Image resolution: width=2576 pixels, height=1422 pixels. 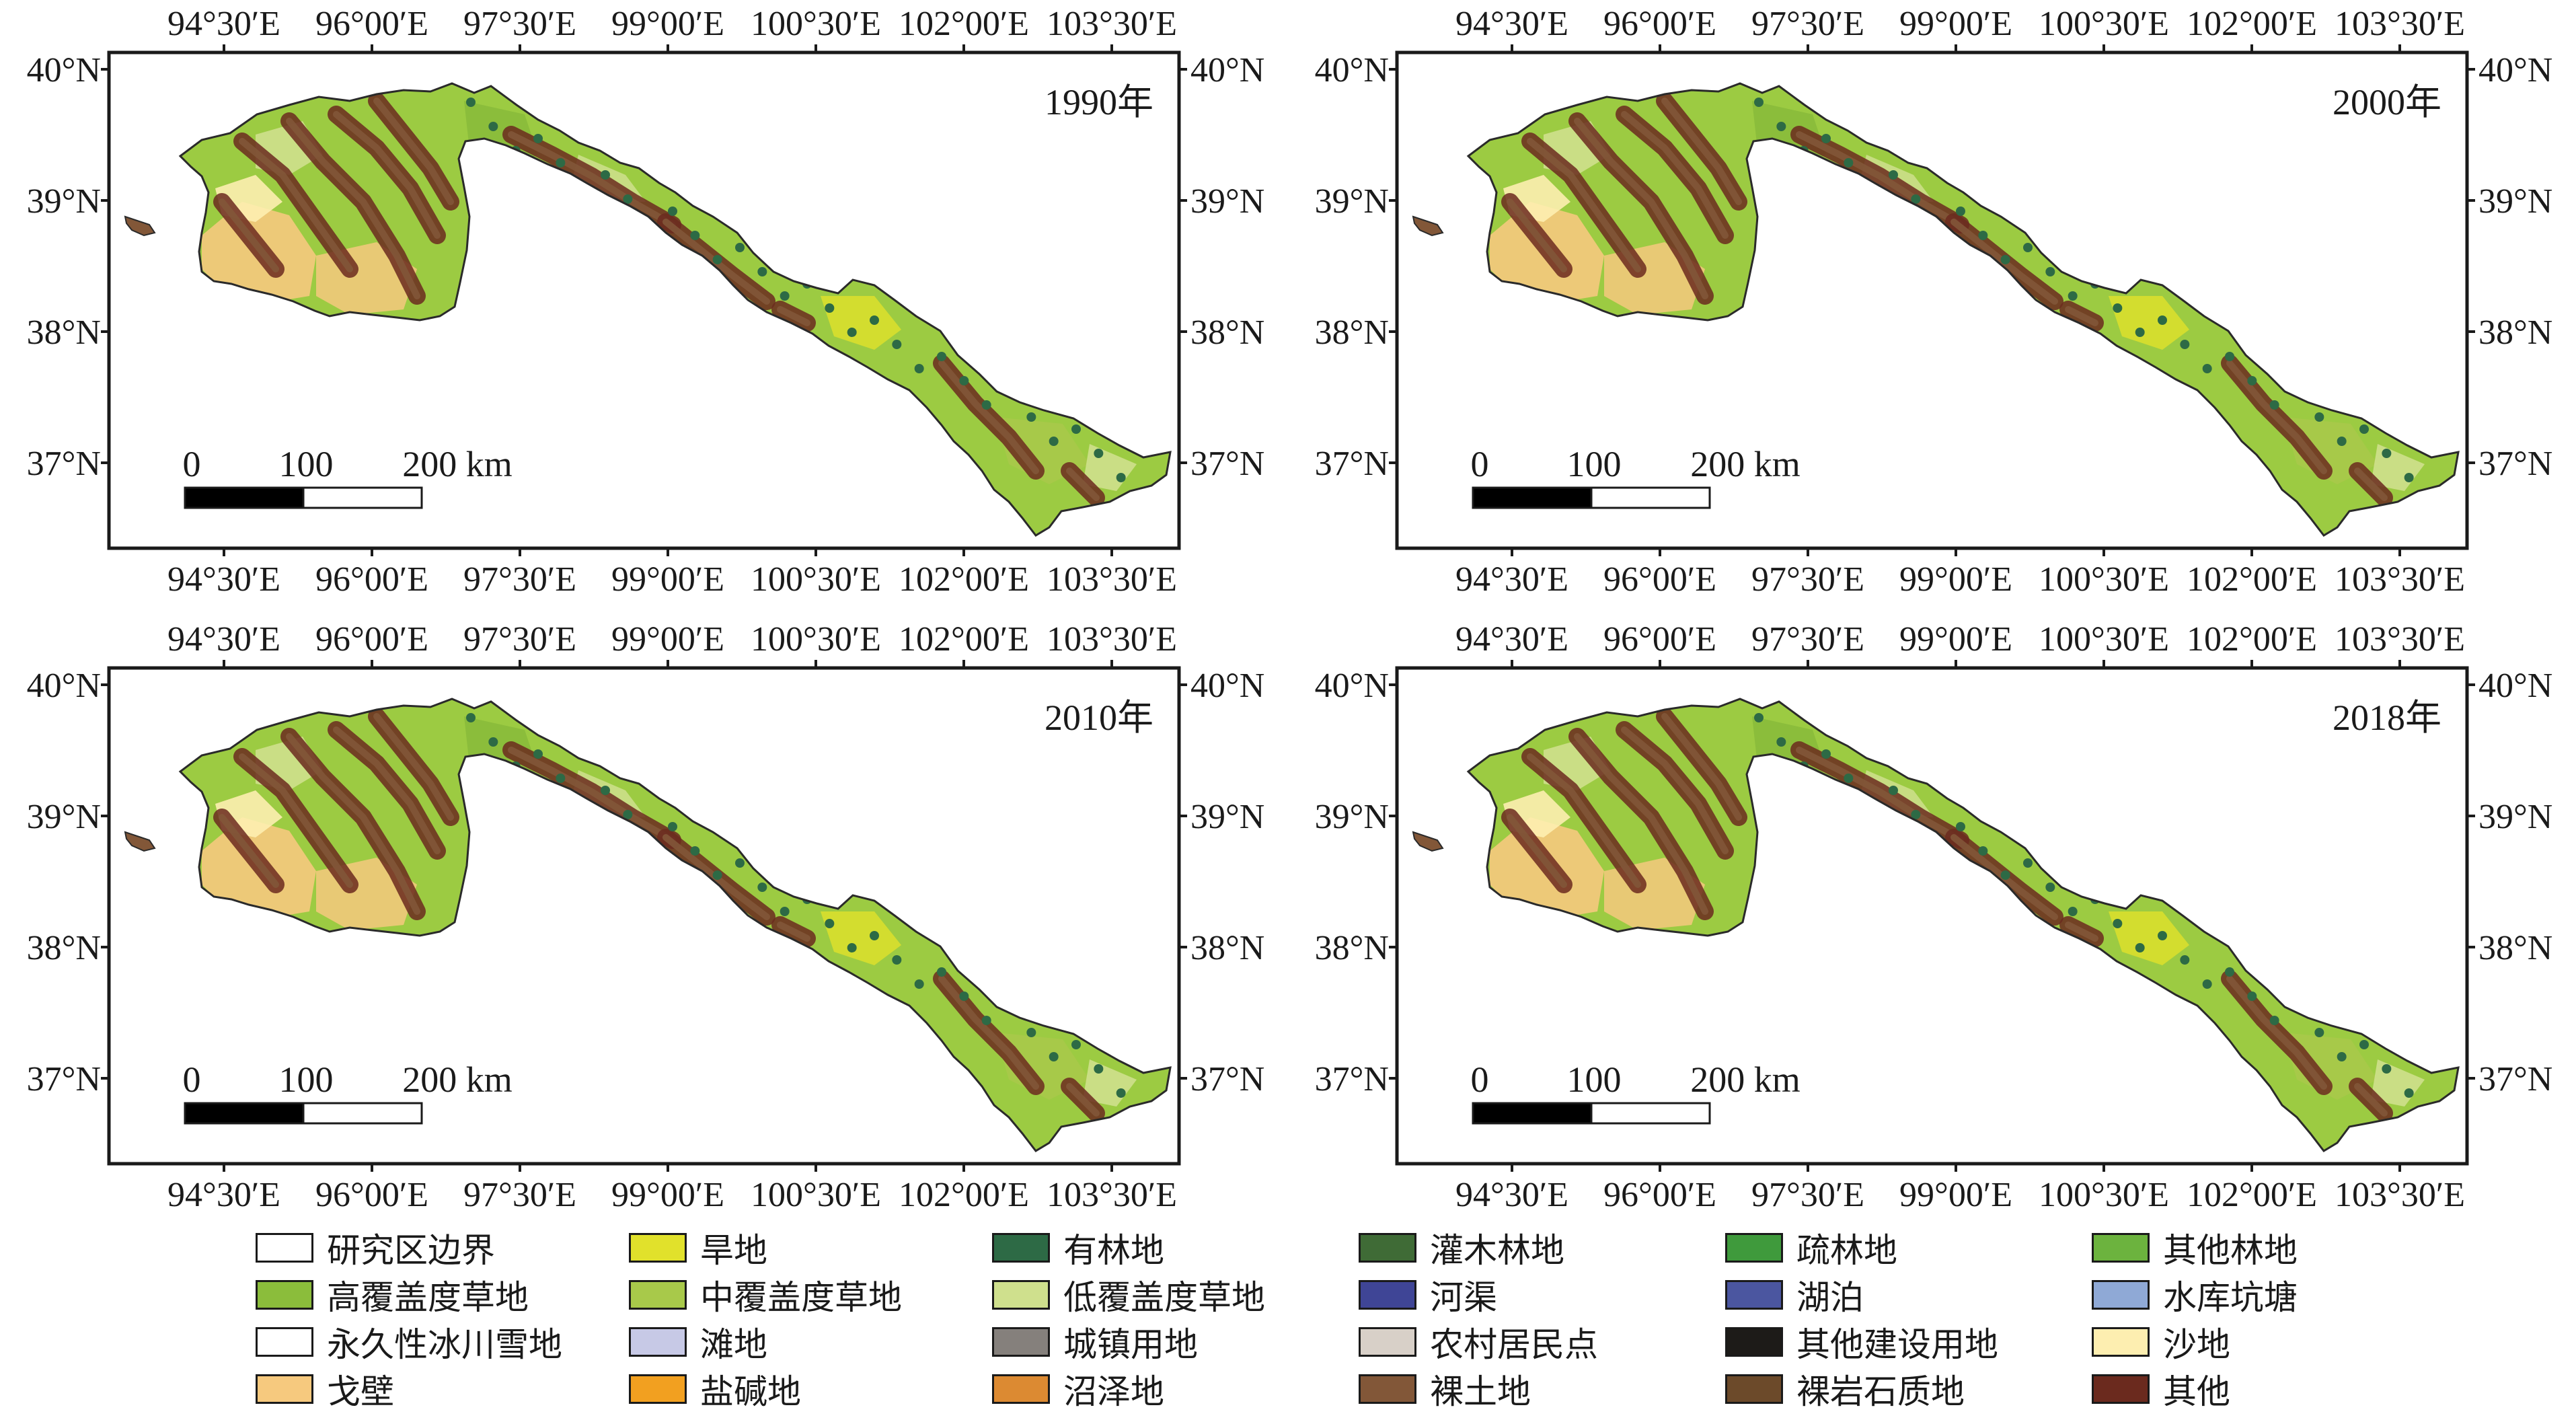 I want to click on legend-item: 研究区边界, so click(x=375, y=1248).